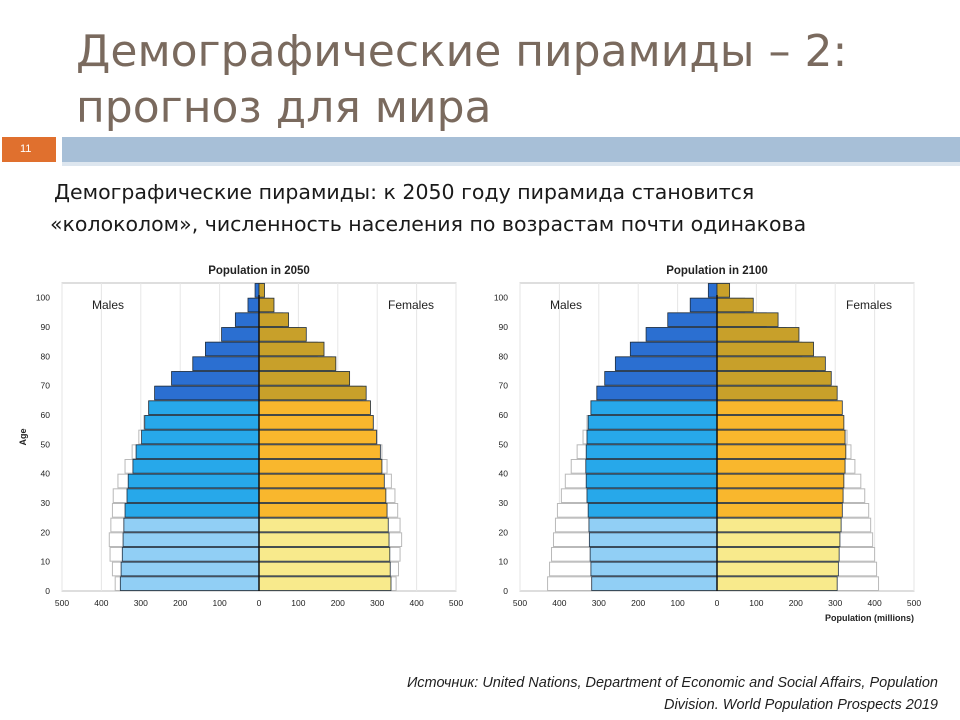 This screenshot has height=720, width=960. What do you see at coordinates (47, 591) in the screenshot?
I see `y-tick-label: 0` at bounding box center [47, 591].